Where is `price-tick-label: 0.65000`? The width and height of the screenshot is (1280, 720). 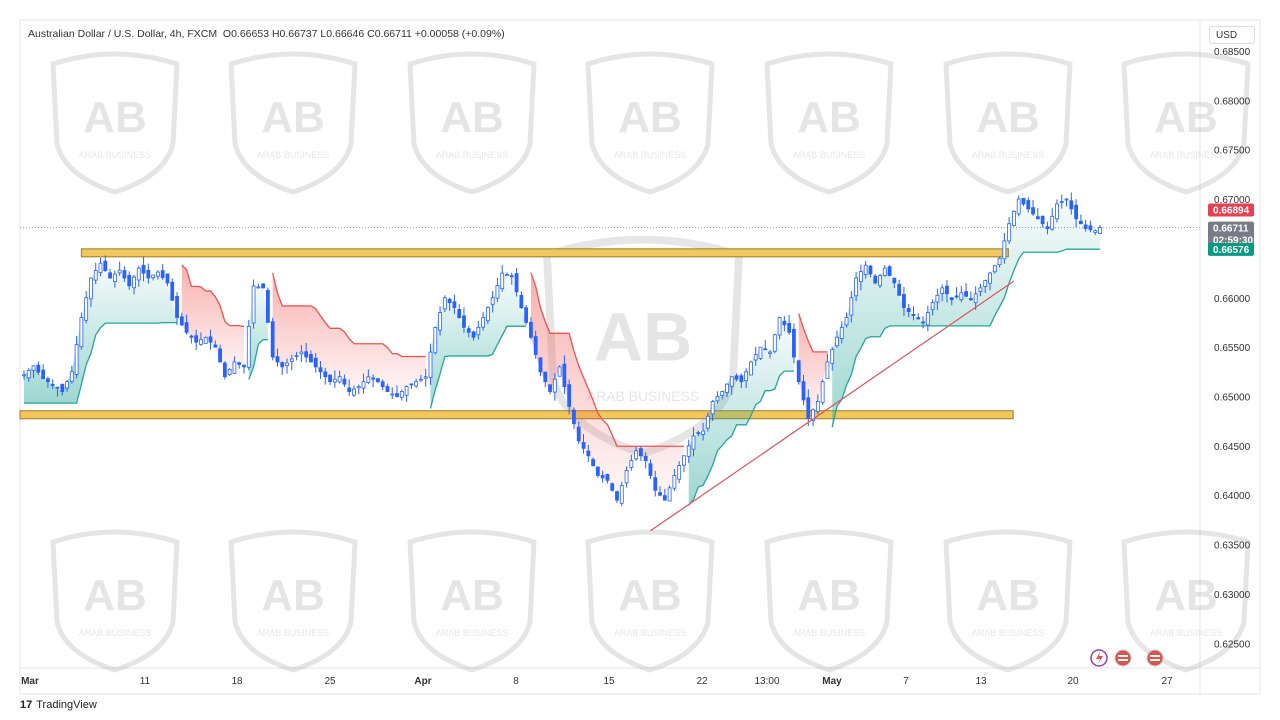 price-tick-label: 0.65000 is located at coordinates (1232, 397).